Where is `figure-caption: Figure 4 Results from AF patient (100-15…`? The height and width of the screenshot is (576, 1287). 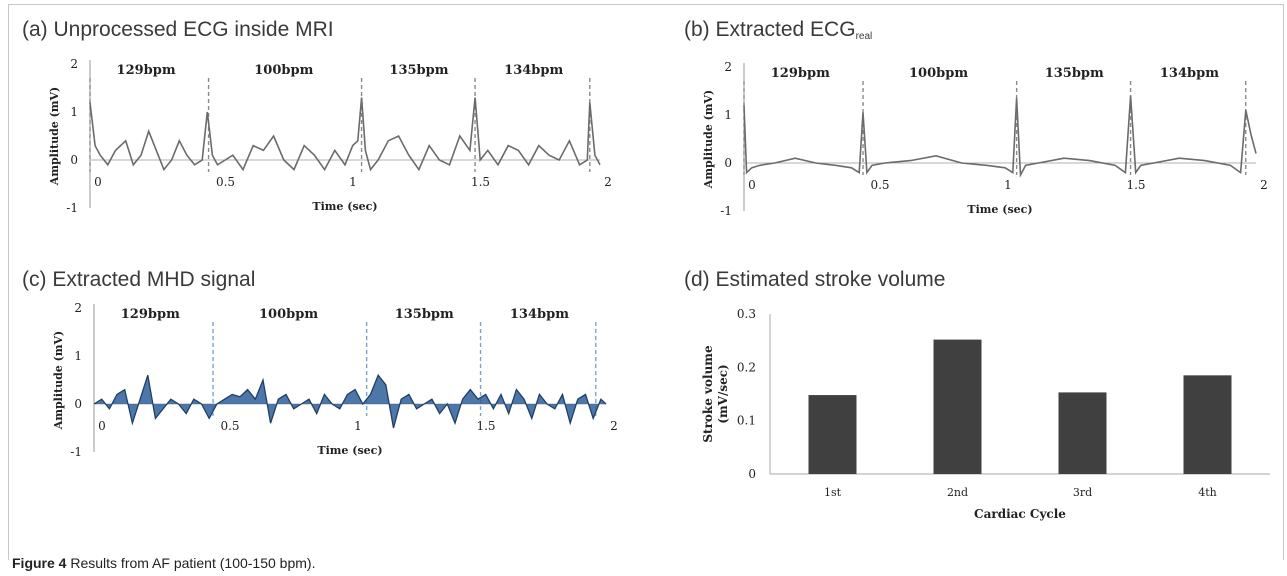
figure-caption: Figure 4 Results from AF patient (100-15… is located at coordinates (163, 563).